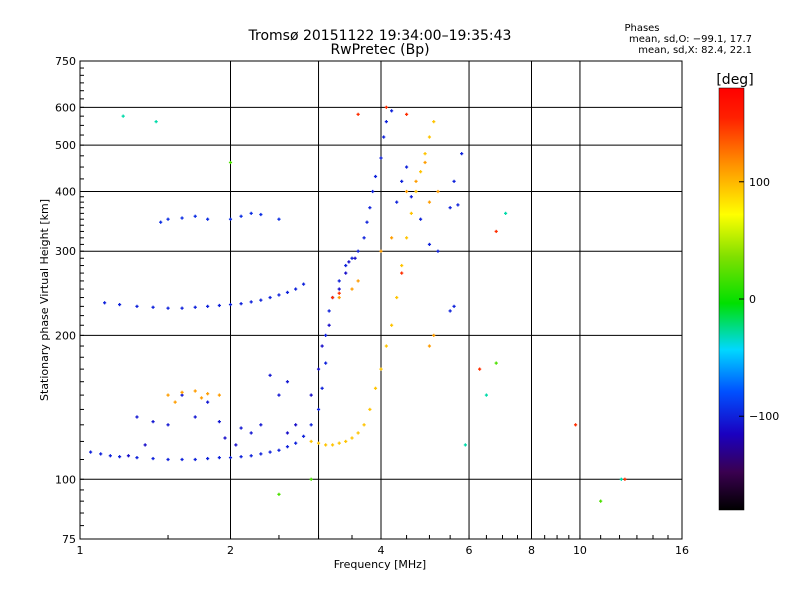  What do you see at coordinates (383, 546) in the screenshot?
I see `x-axis-ticks: 1 2 4 6 8 10 16` at bounding box center [383, 546].